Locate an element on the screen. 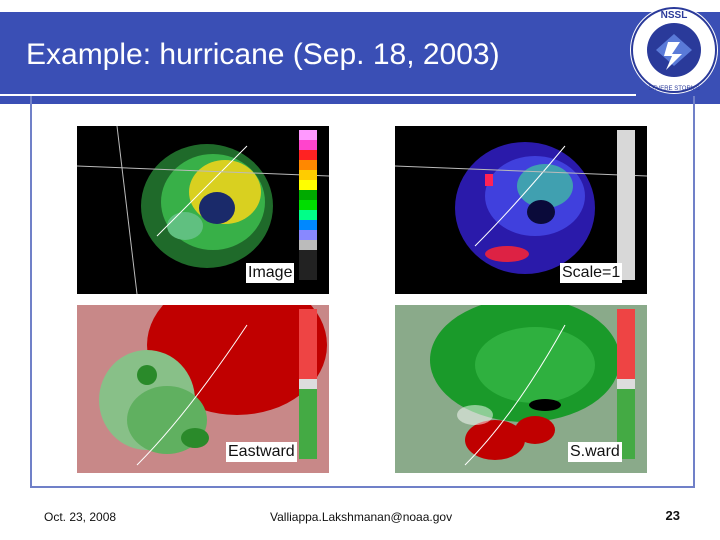  footer-email: Valliappa.Lakshmanan@noaa.gov is located at coordinates (361, 517).